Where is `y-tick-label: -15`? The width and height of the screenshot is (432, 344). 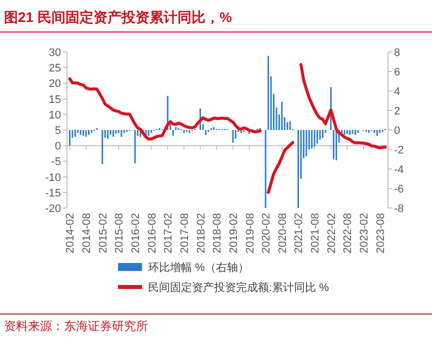
y-tick-label: -15 is located at coordinates (53, 193).